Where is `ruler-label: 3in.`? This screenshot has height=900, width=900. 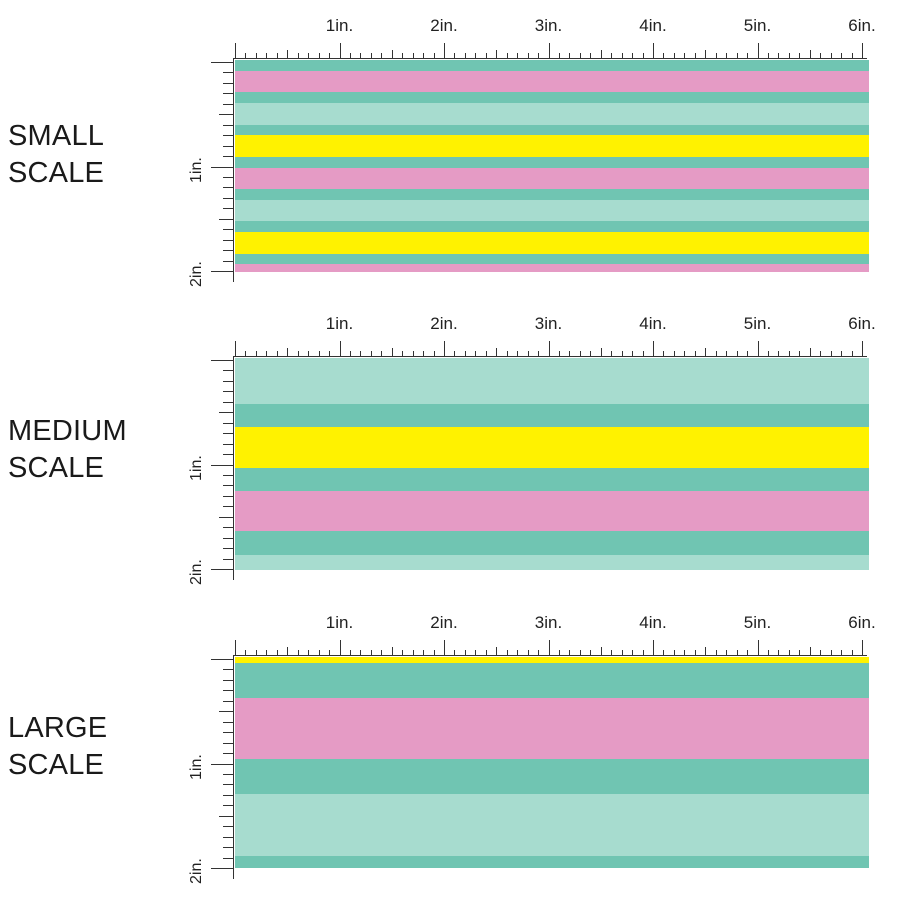 ruler-label: 3in. is located at coordinates (548, 25).